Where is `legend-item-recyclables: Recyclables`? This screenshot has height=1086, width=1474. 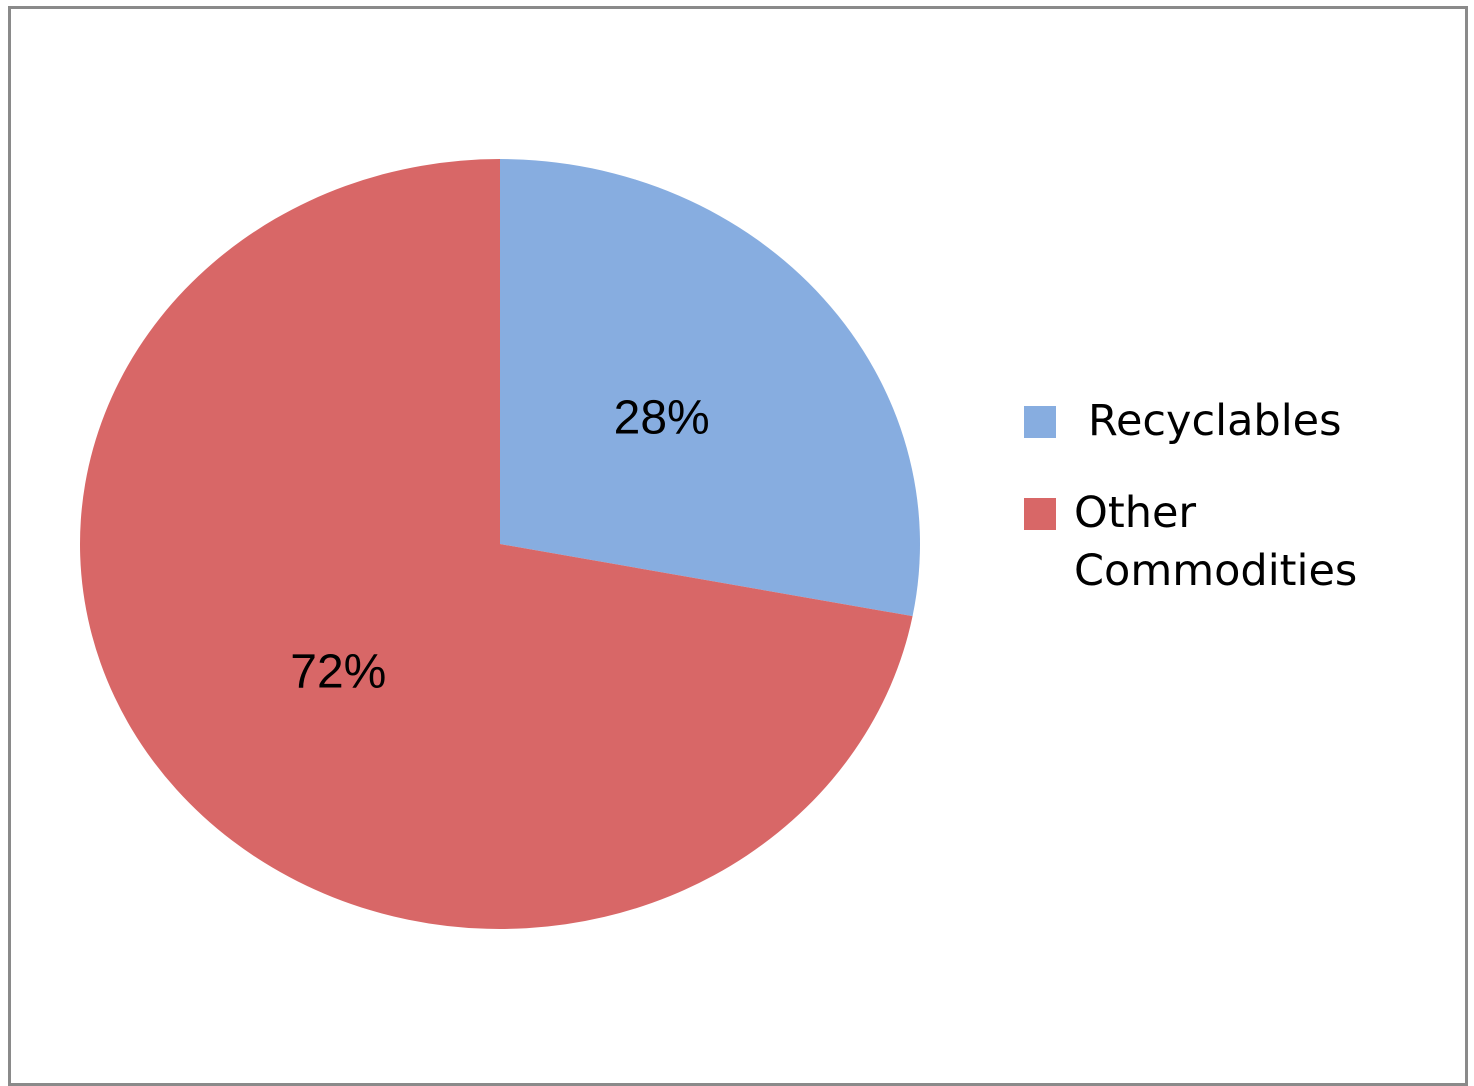 legend-item-recyclables: Recyclables is located at coordinates (1226, 421).